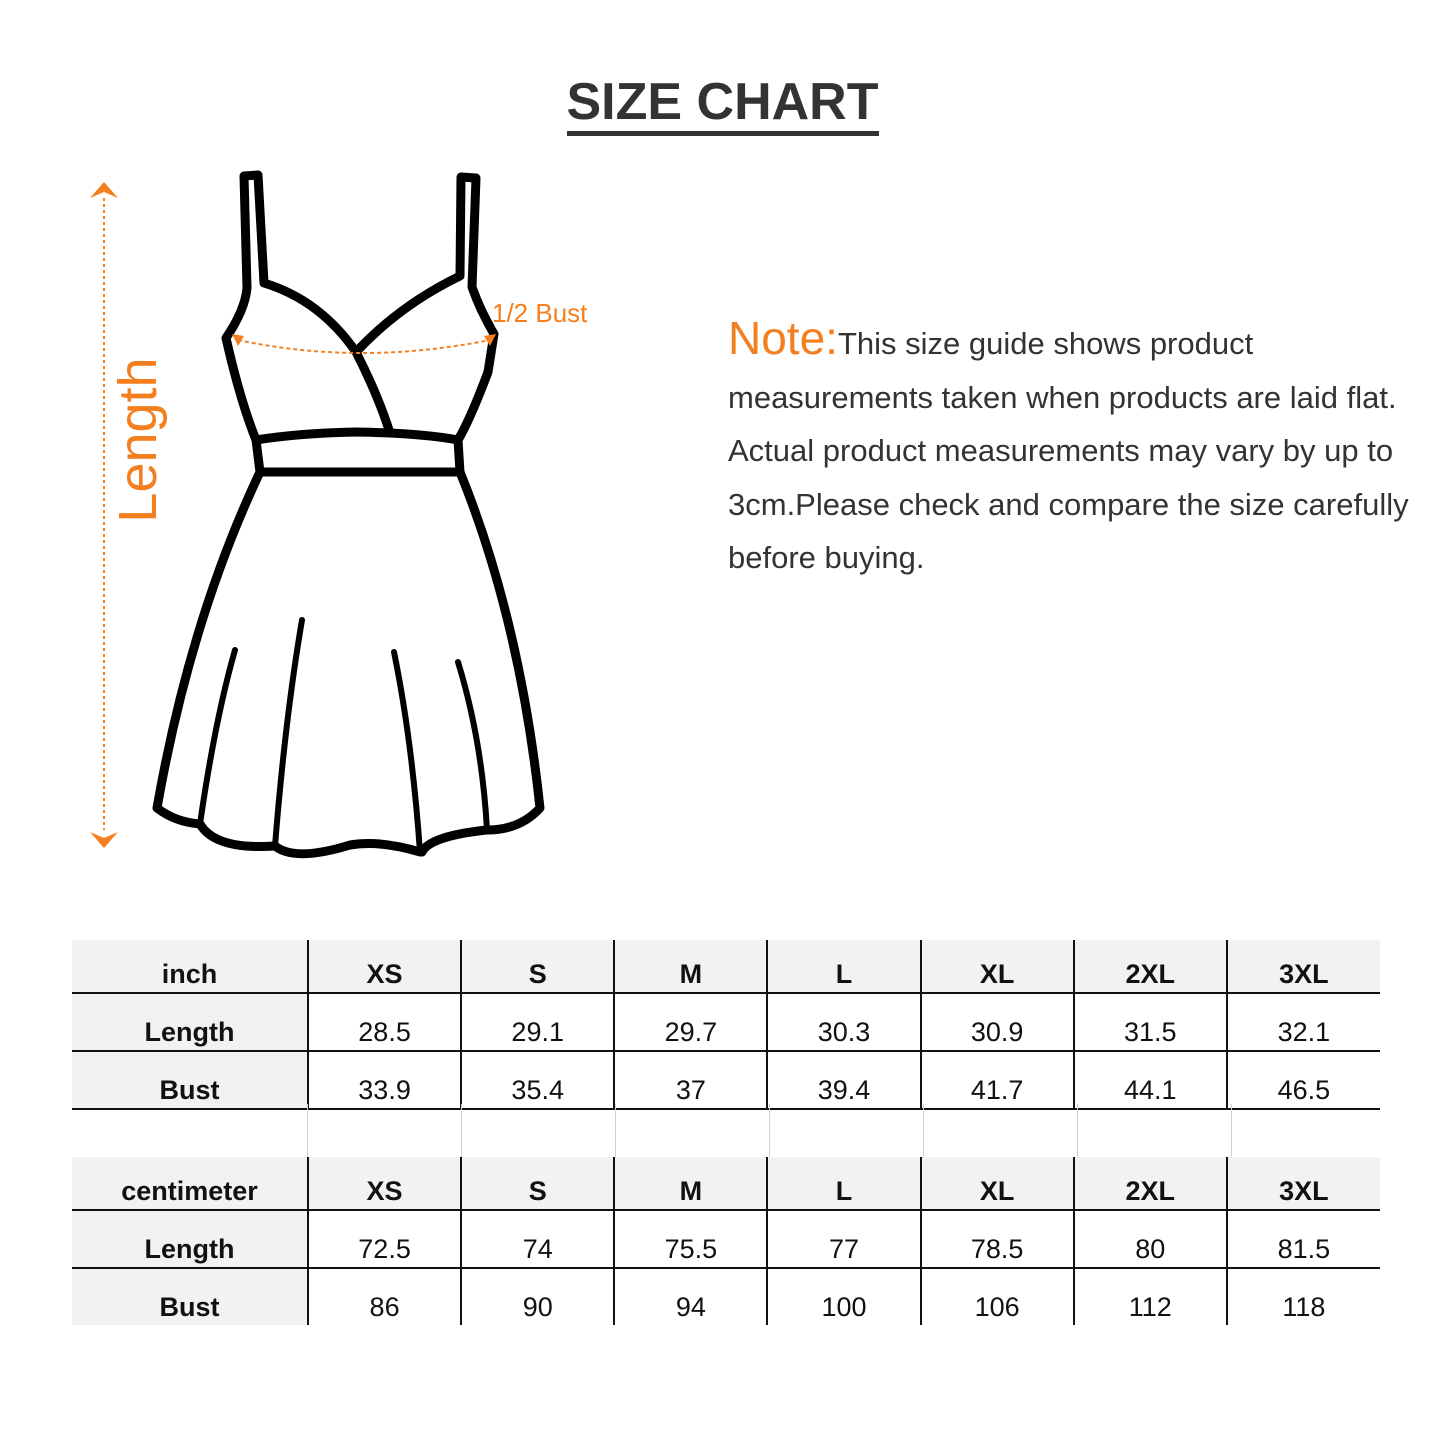  I want to click on table-row: Length 72.5 74 75.5 77 78.5 80 81.5, so click(726, 1239).